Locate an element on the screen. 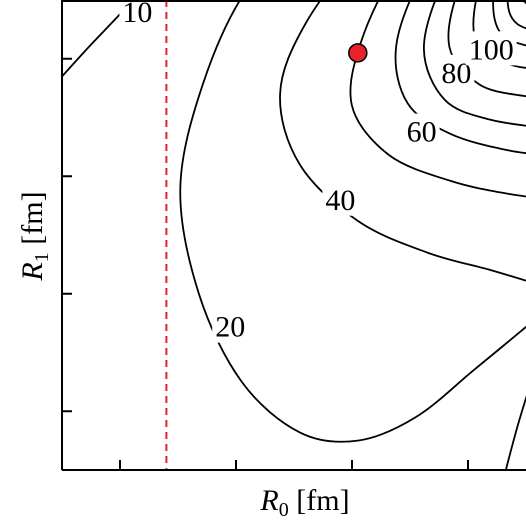 The image size is (526, 523). contour-label-40: 40 is located at coordinates (340, 200).